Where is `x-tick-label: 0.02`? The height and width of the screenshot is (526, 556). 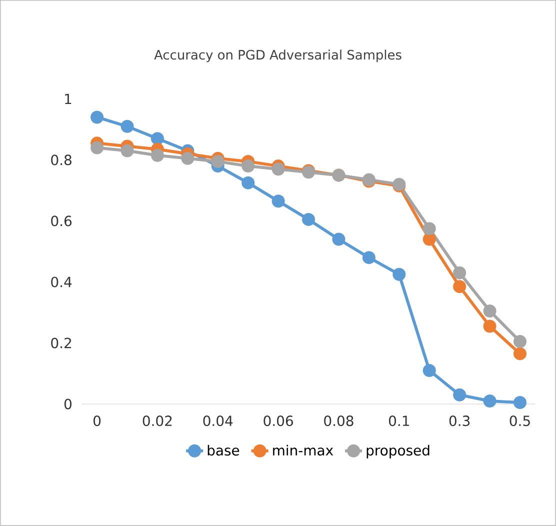
x-tick-label: 0.02 is located at coordinates (157, 421).